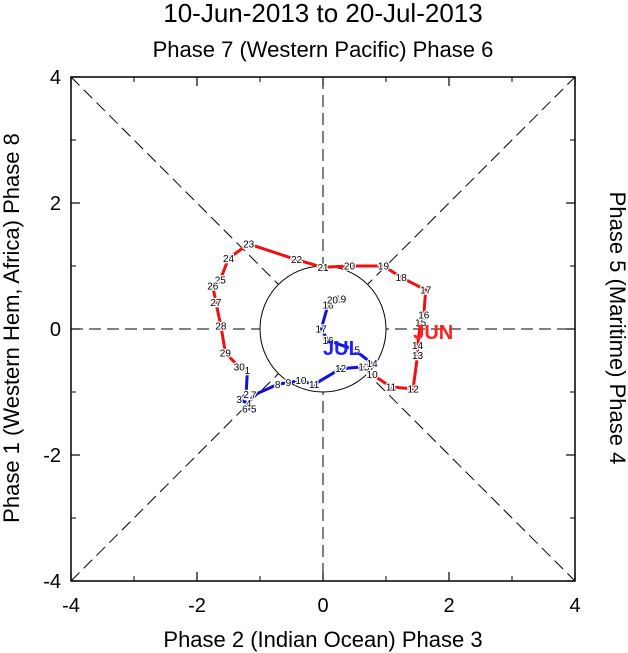  What do you see at coordinates (221, 326) in the screenshot?
I see `day-label: 28` at bounding box center [221, 326].